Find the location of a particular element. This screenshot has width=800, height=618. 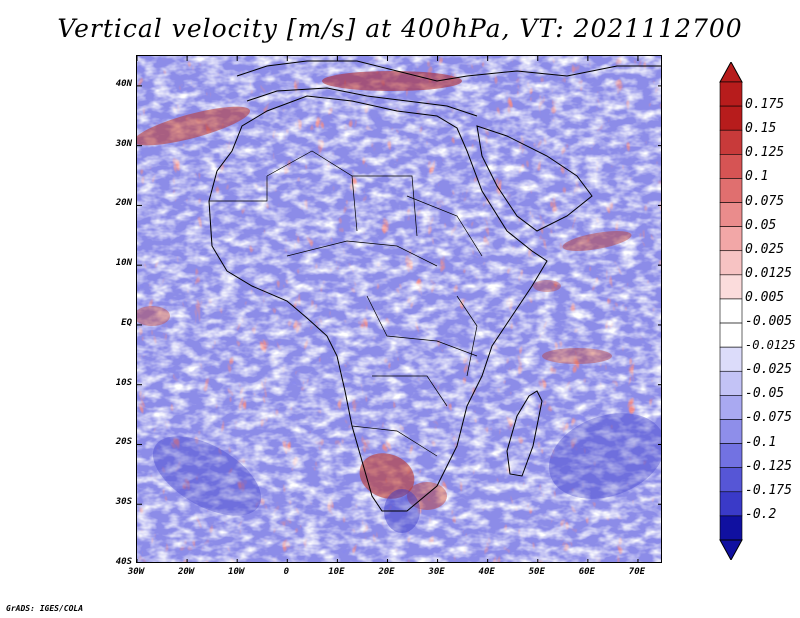

lat-tick-label: 10S is located at coordinates (123, 382).